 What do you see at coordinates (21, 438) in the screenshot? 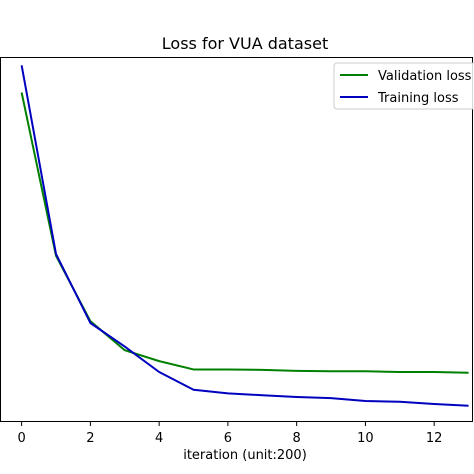
I see `x-tick-label: 0` at bounding box center [21, 438].